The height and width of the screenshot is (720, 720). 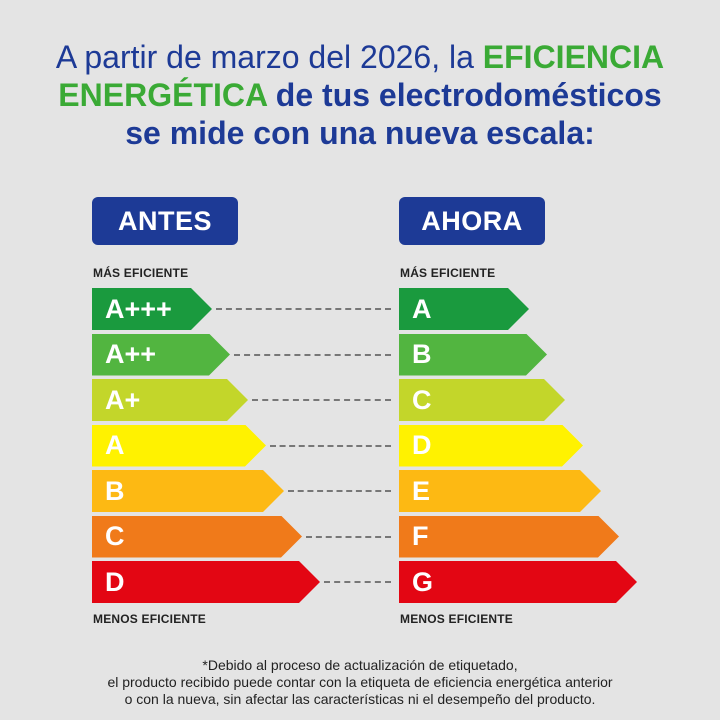 What do you see at coordinates (150, 619) in the screenshot?
I see `before-bottom-label: MENOS EFICIENTE` at bounding box center [150, 619].